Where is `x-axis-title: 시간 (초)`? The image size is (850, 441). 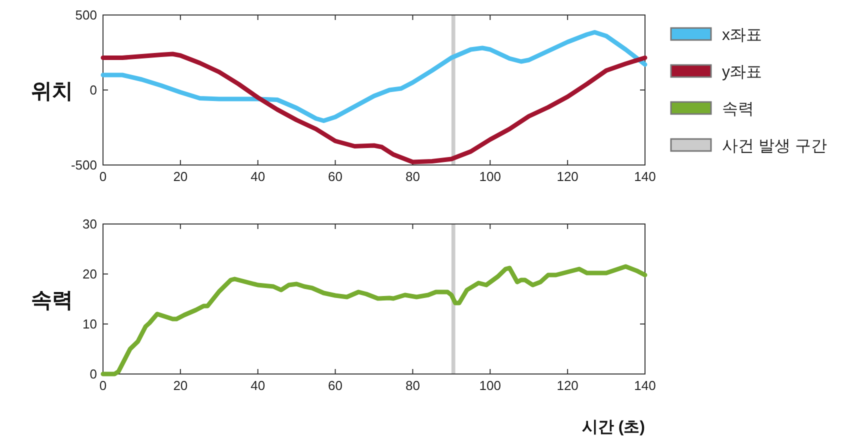
x-axis-title: 시간 (초) is located at coordinates (613, 427).